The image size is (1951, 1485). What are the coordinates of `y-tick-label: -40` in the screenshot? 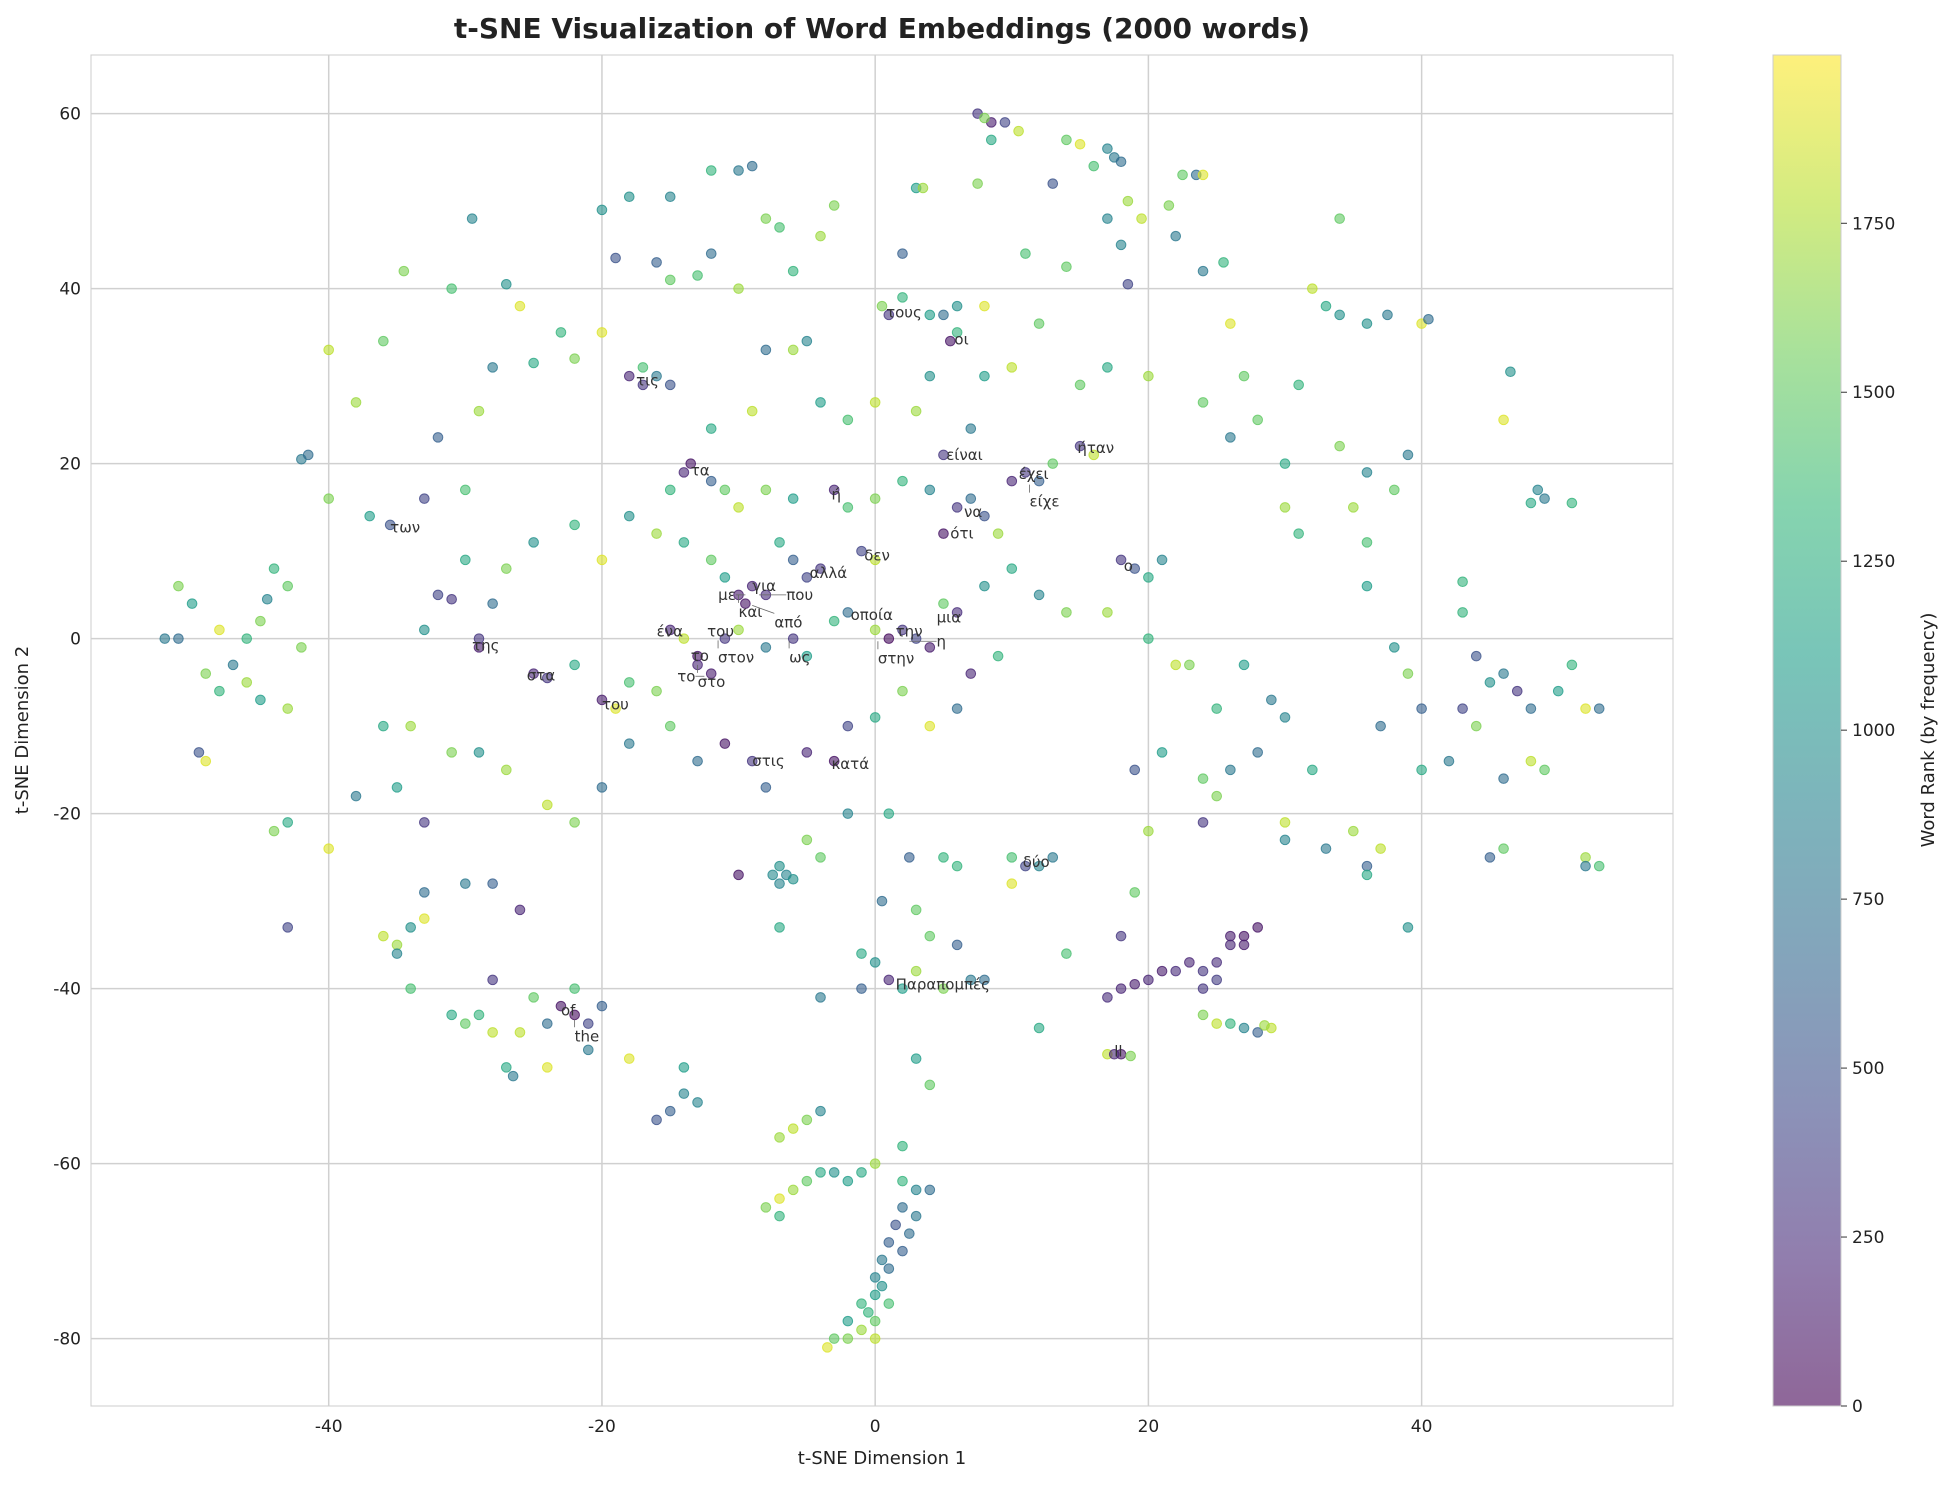 It's located at (67, 990).